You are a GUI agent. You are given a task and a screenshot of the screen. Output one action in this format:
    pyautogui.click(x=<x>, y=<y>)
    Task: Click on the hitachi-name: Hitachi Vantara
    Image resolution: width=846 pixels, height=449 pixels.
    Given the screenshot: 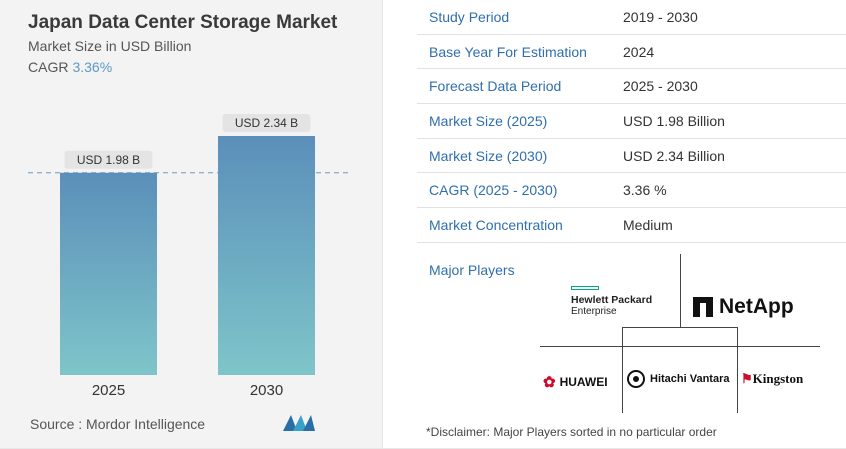 What is the action you would take?
    pyautogui.click(x=690, y=379)
    